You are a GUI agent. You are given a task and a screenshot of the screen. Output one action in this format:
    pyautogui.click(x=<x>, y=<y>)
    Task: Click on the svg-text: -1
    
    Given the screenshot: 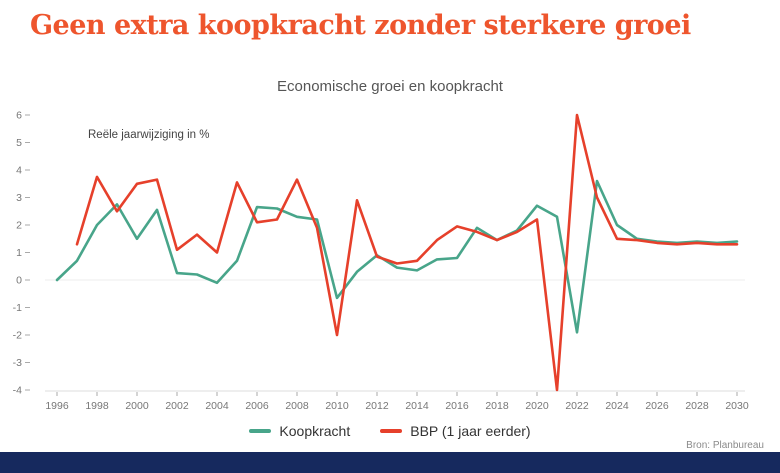 What is the action you would take?
    pyautogui.click(x=17, y=308)
    